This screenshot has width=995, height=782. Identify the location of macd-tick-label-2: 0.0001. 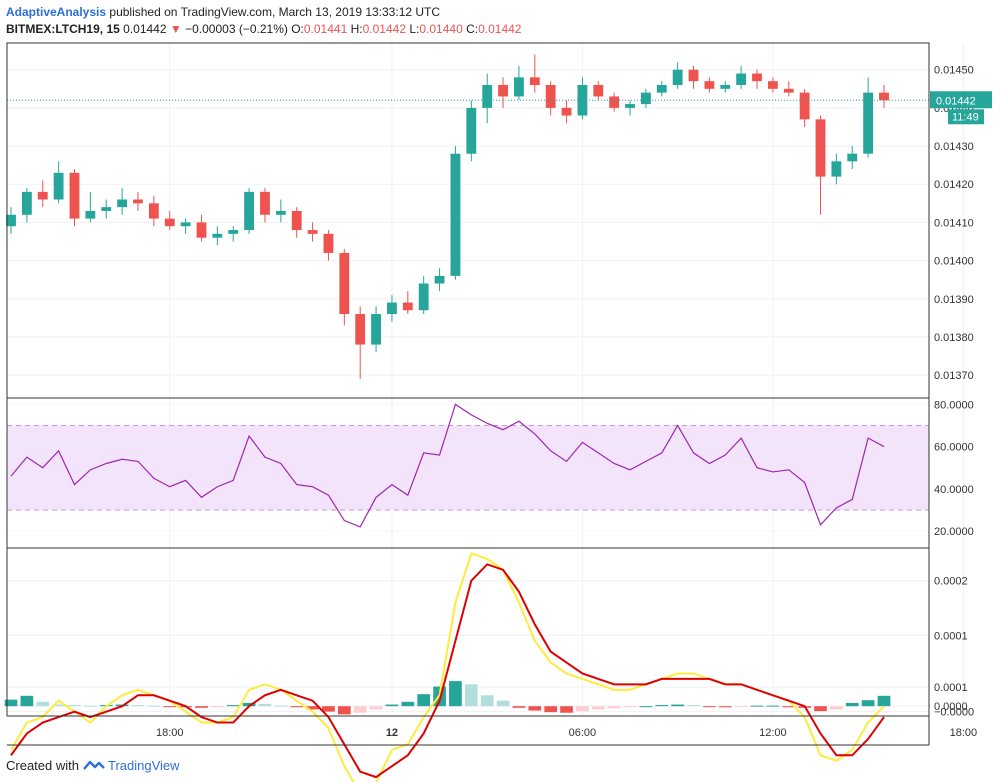
(951, 688).